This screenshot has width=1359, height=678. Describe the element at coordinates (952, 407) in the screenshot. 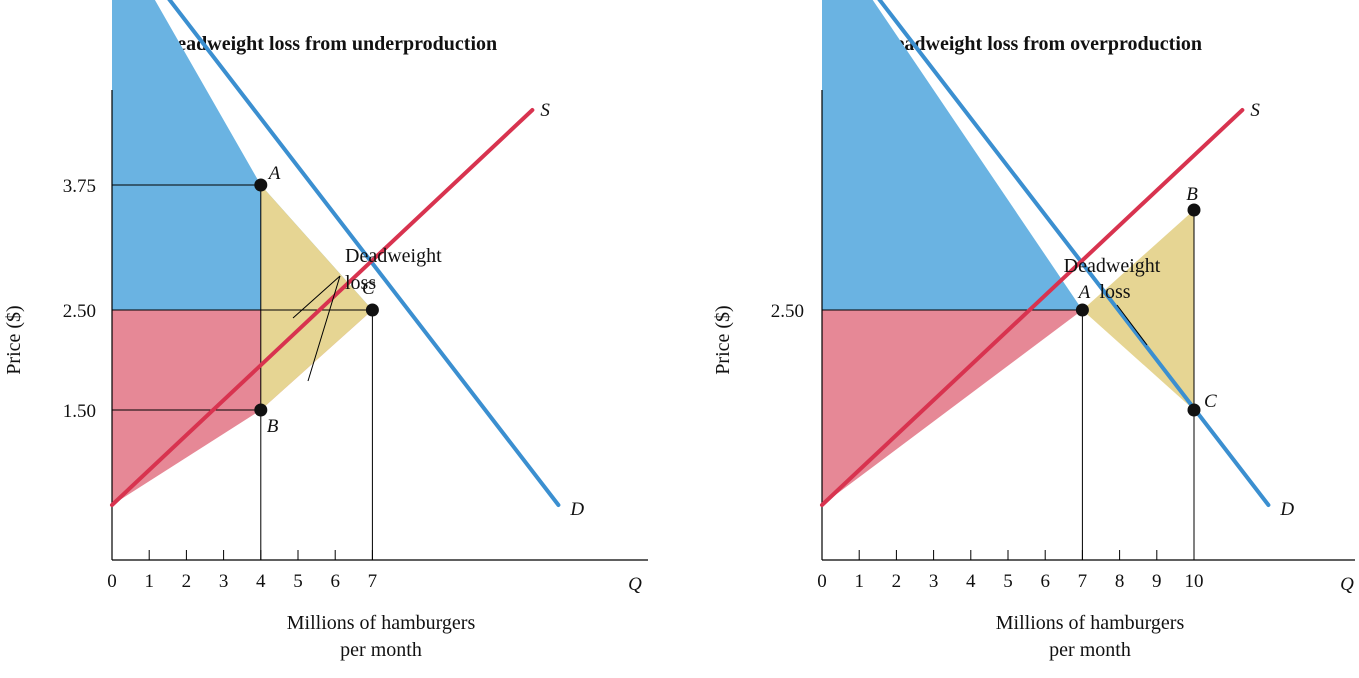

I see `producer-surplus-area` at that location.